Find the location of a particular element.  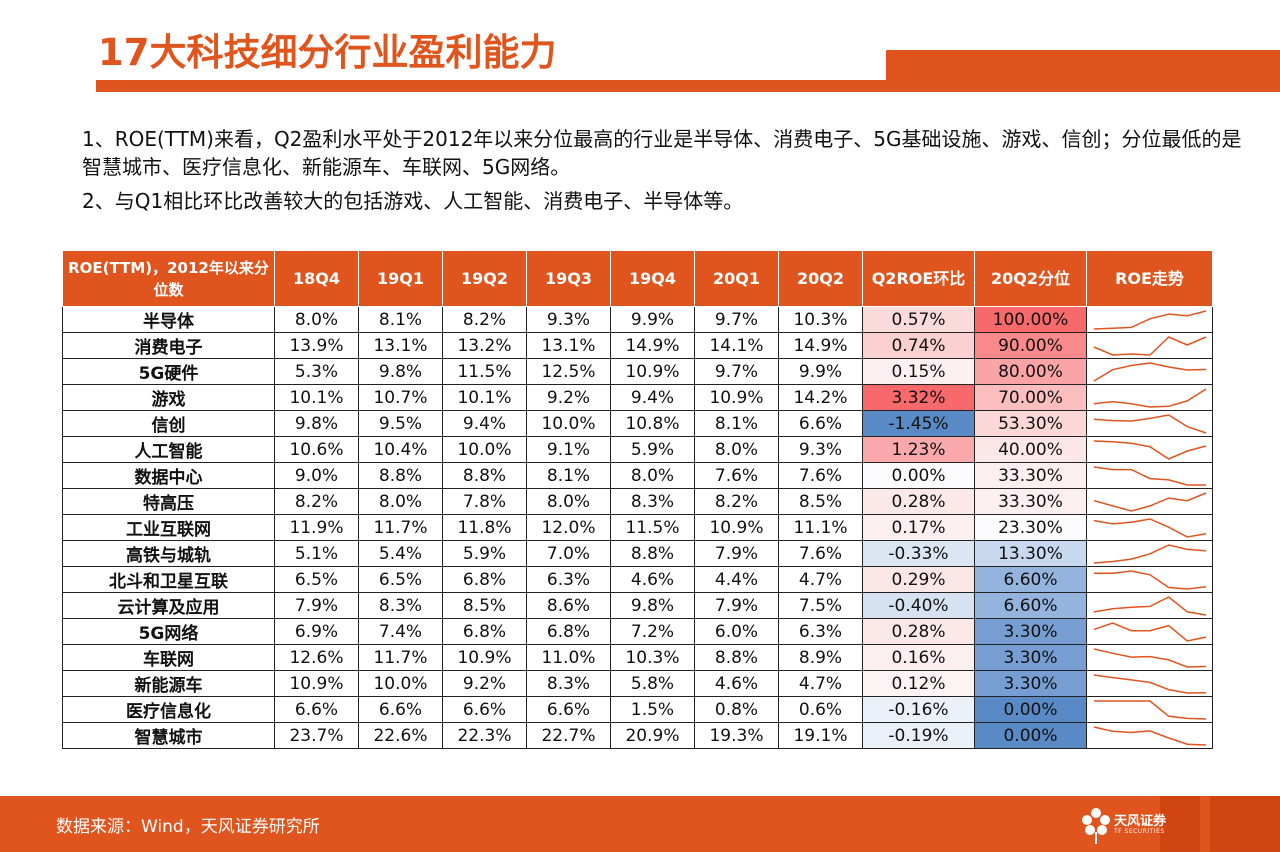

header-accent-block is located at coordinates (1083, 65).